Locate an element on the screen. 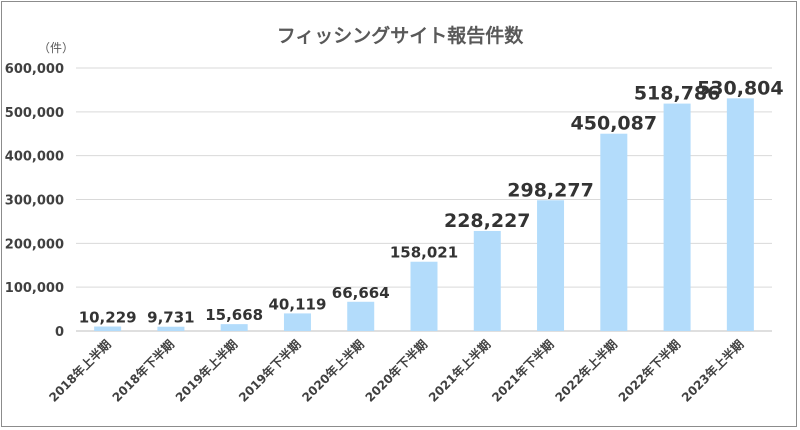 The image size is (800, 430). x-tick-label: 2018年上半期 is located at coordinates (80, 371).